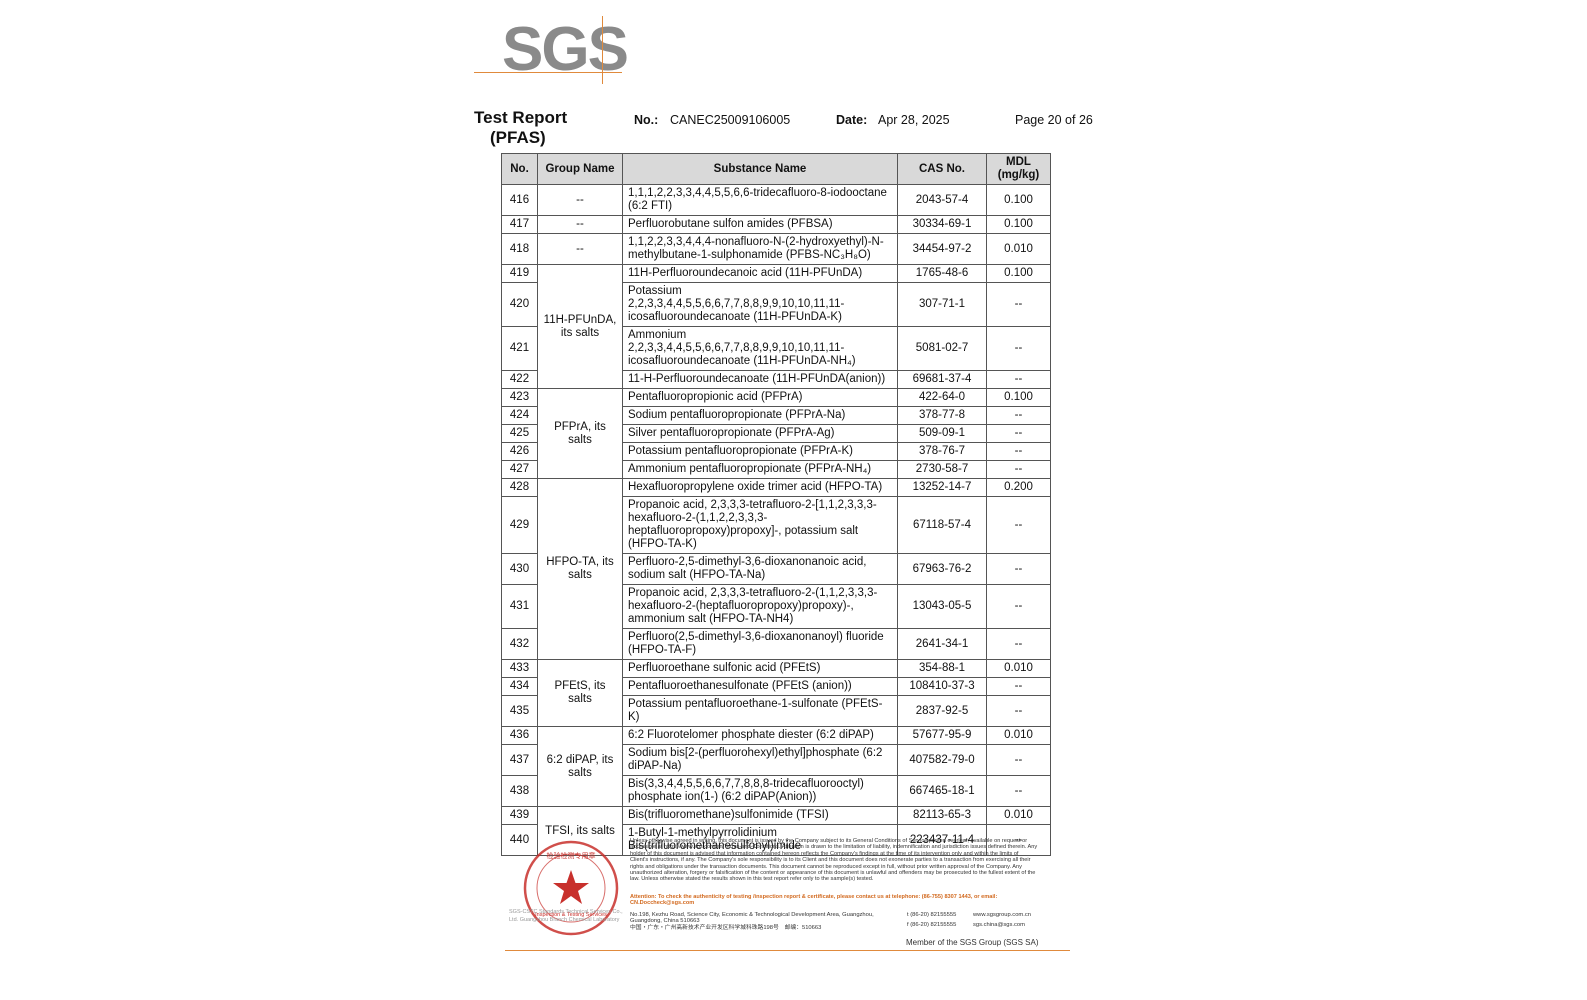  I want to click on date-label: Date:, so click(852, 120).